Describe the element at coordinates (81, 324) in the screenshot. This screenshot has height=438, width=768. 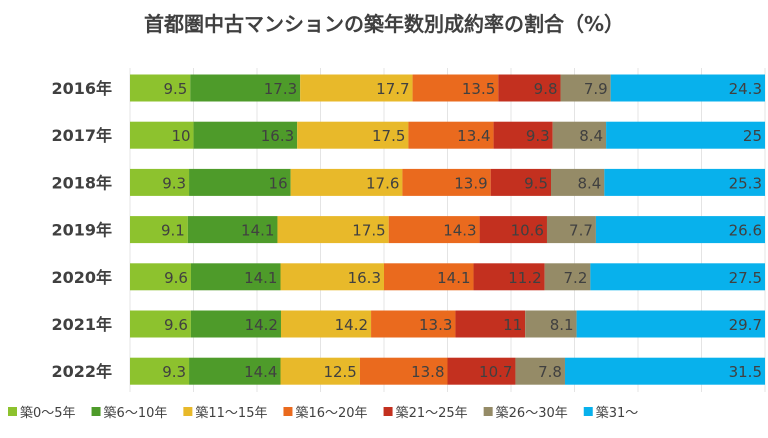
I see `y-tick-label: 2021年` at that location.